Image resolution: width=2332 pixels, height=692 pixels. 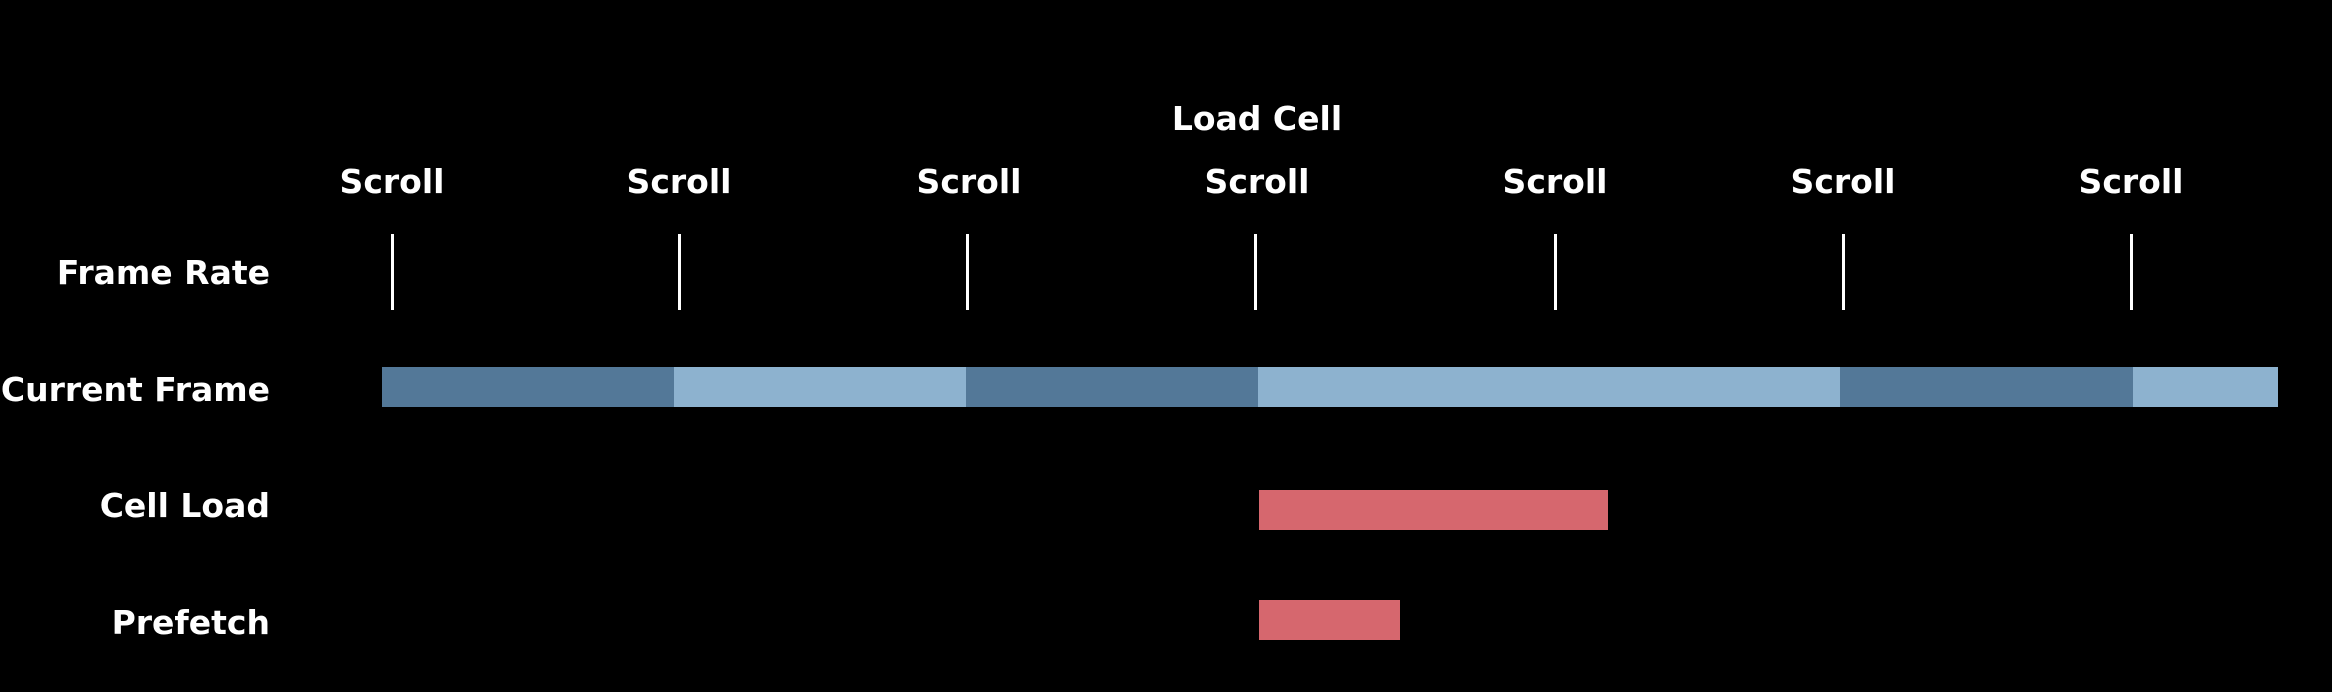 I want to click on prefetch-label: Prefetch, so click(x=190, y=622).